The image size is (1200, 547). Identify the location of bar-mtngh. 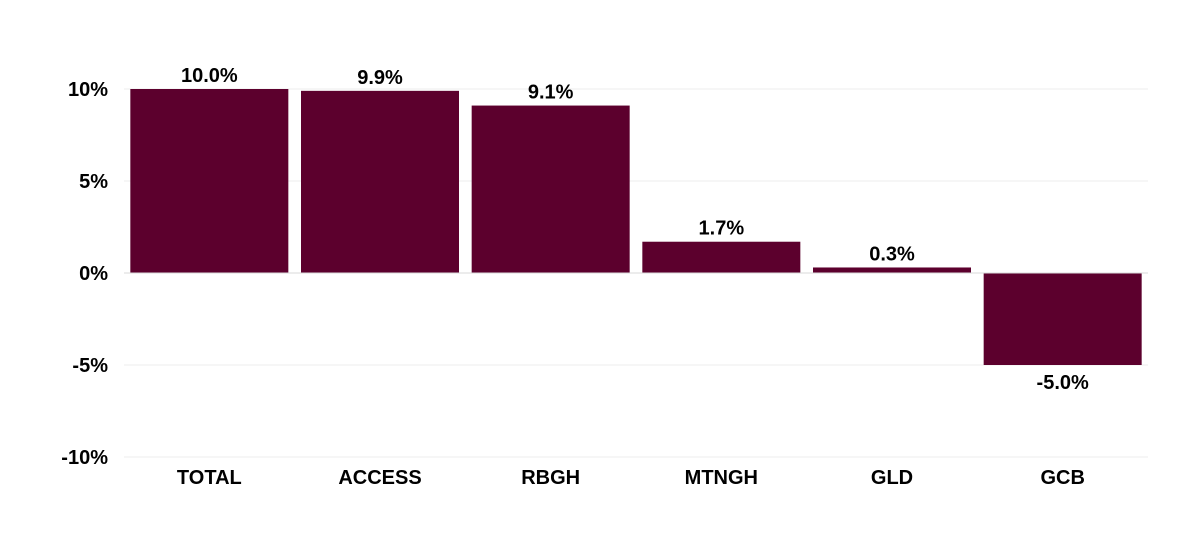
(721, 257).